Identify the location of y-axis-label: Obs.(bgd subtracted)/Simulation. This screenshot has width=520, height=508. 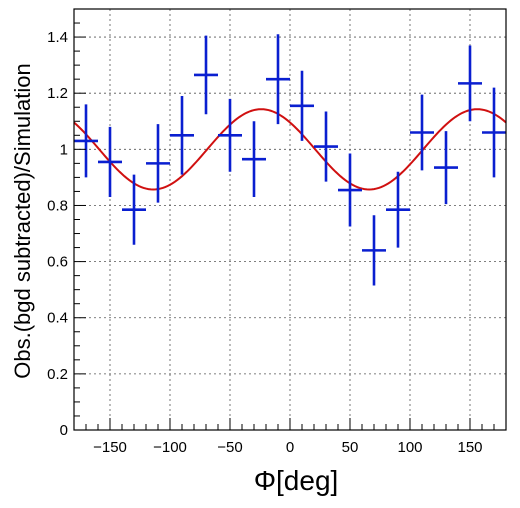
(22, 221).